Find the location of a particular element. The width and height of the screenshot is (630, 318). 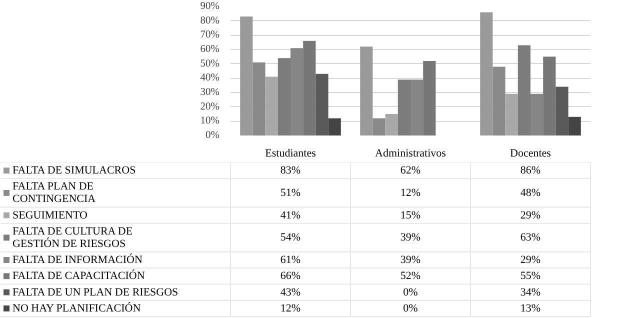

y-tick-label: 20% is located at coordinates (210, 106).